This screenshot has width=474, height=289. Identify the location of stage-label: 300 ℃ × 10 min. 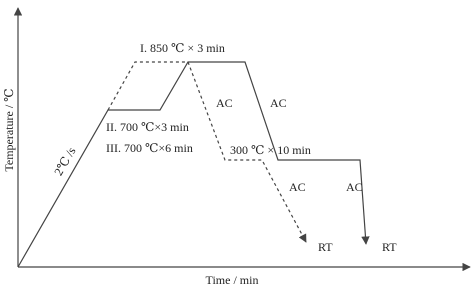
(270, 150).